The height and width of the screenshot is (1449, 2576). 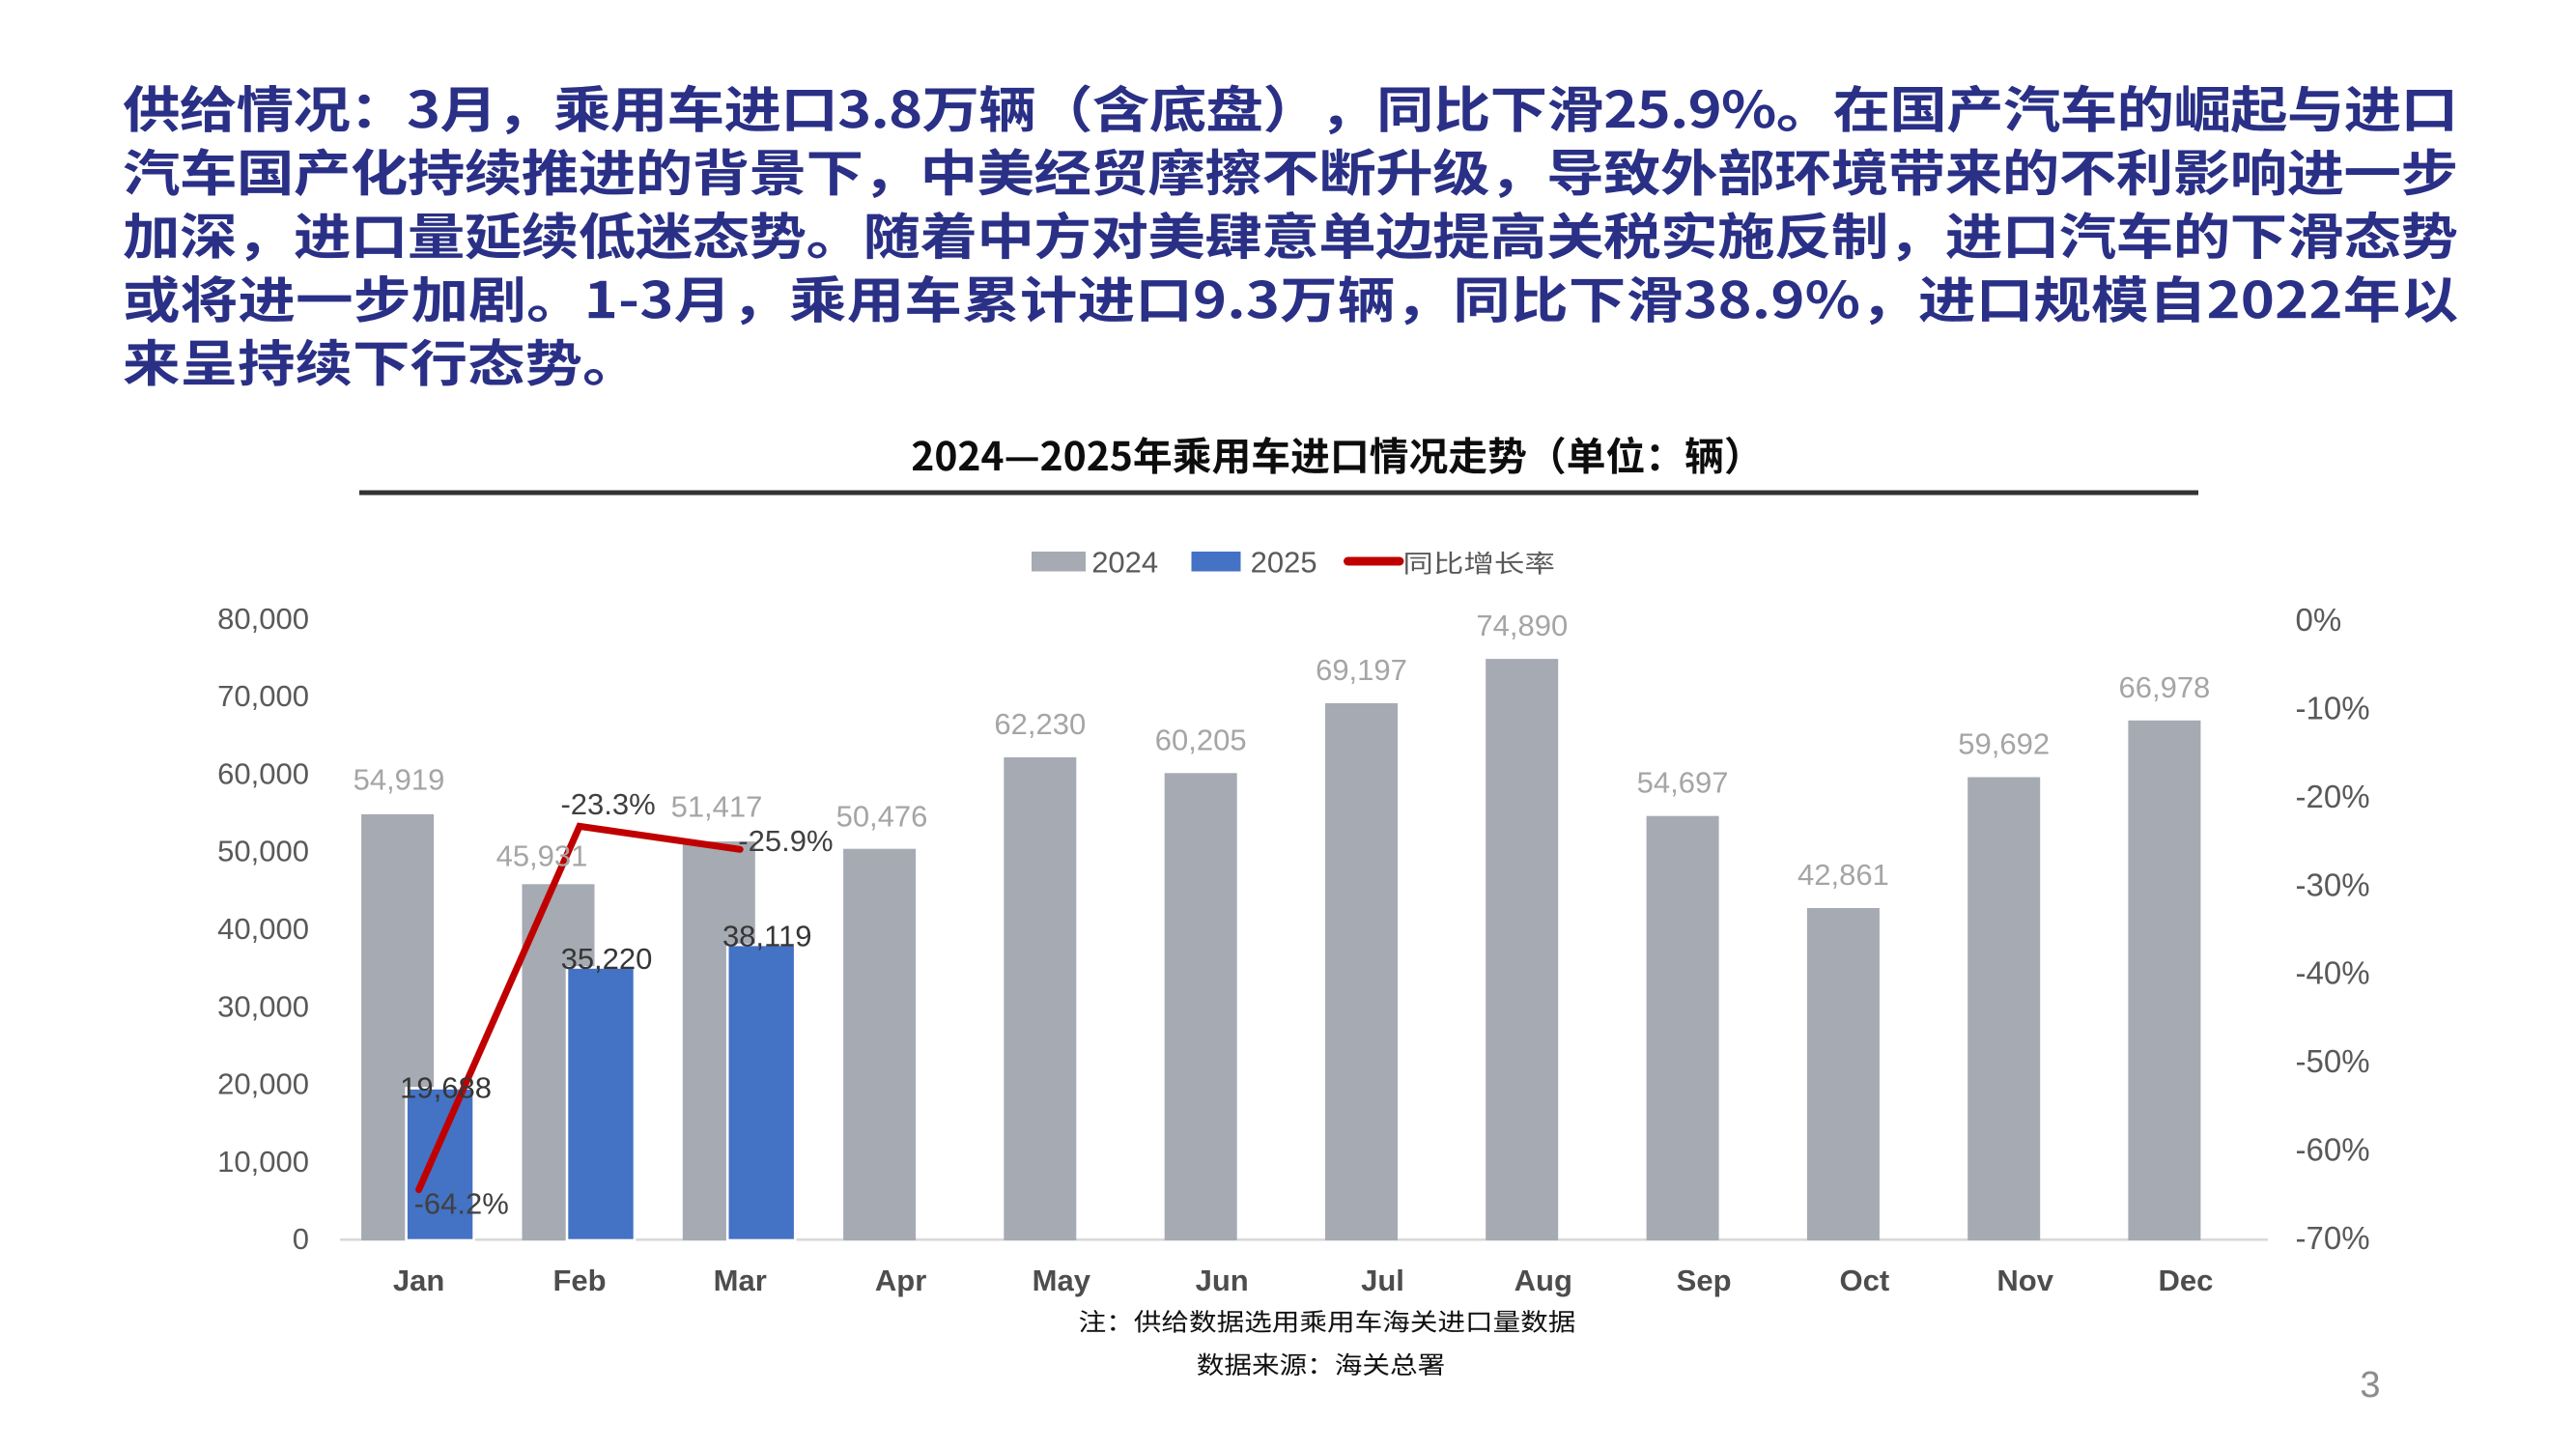 What do you see at coordinates (263, 773) in the screenshot?
I see `svg-text: 60,000` at bounding box center [263, 773].